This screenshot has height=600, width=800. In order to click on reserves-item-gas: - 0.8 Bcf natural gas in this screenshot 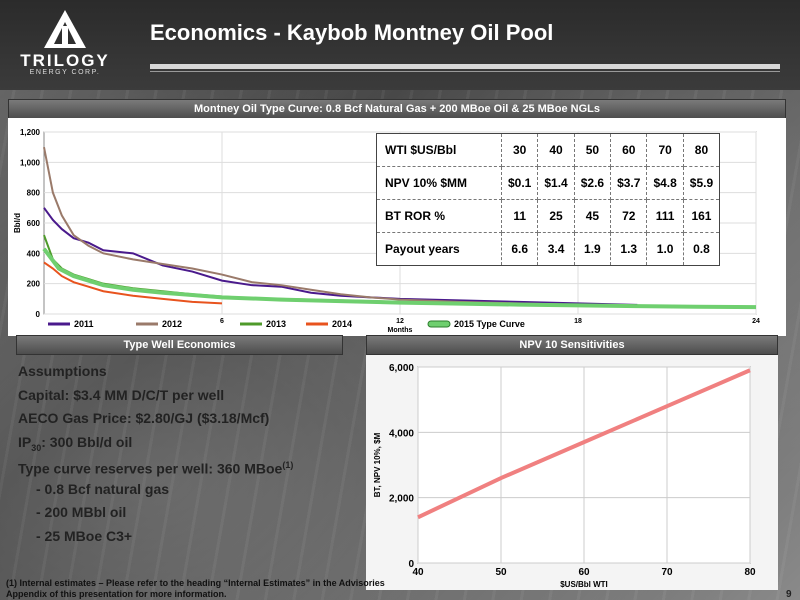, I will do `click(103, 488)`.